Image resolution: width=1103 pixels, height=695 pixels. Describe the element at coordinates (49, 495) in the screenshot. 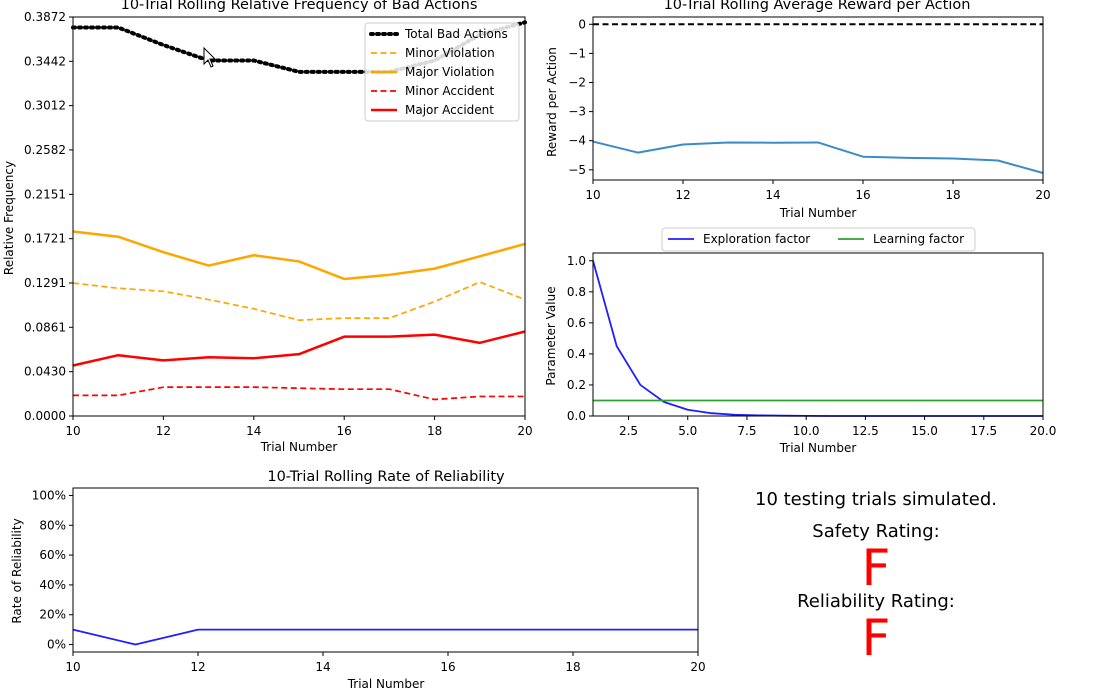

I see `reliability-ytick-label: 100%` at that location.